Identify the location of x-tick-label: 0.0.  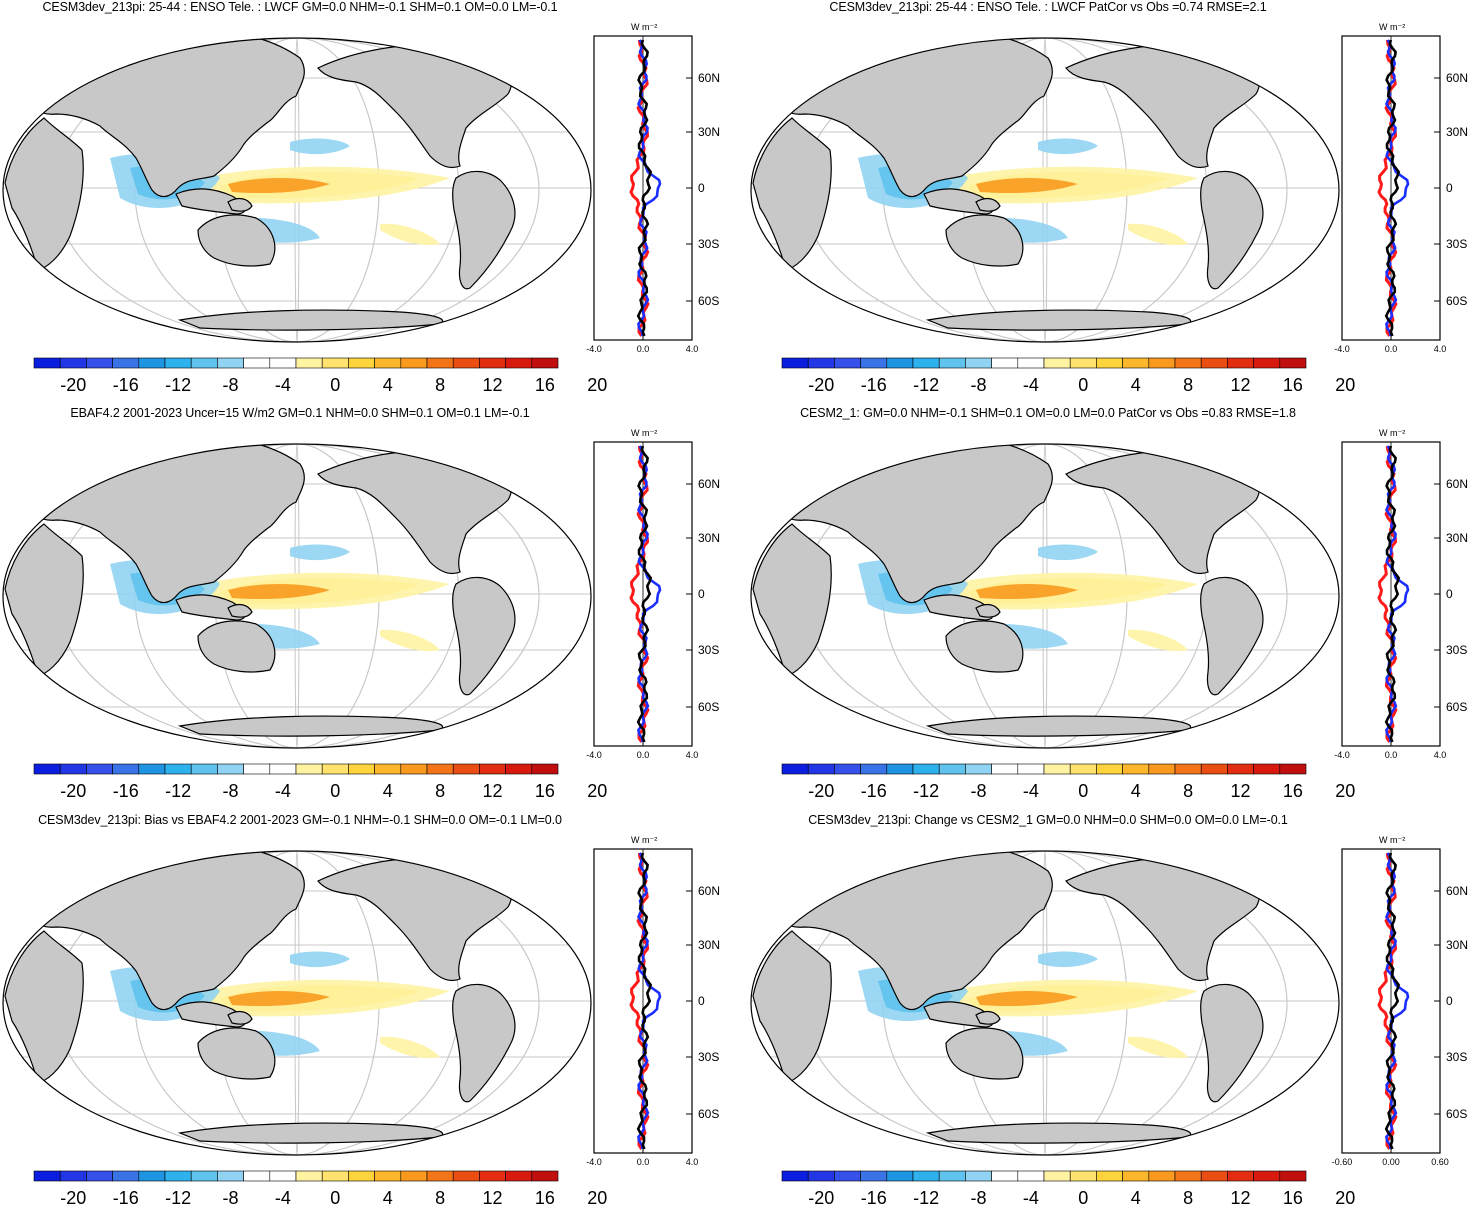
(1391, 755).